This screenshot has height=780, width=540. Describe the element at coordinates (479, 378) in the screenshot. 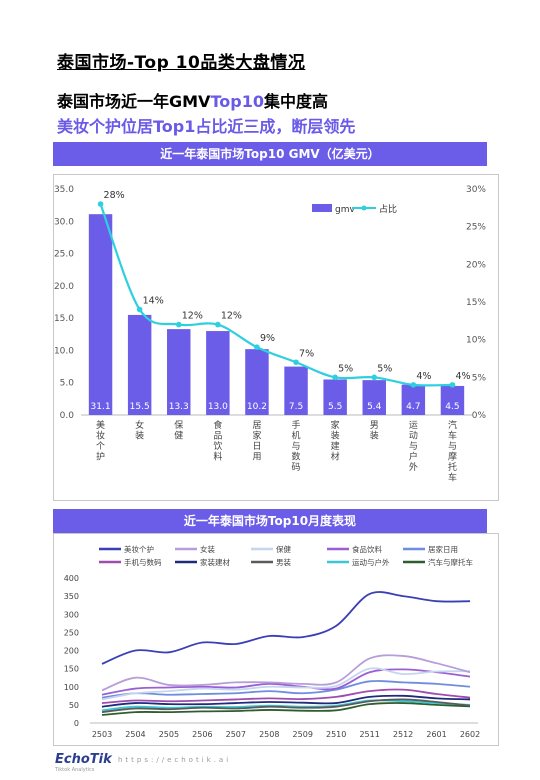

I see `y2-axis-tick-label: 5%` at that location.